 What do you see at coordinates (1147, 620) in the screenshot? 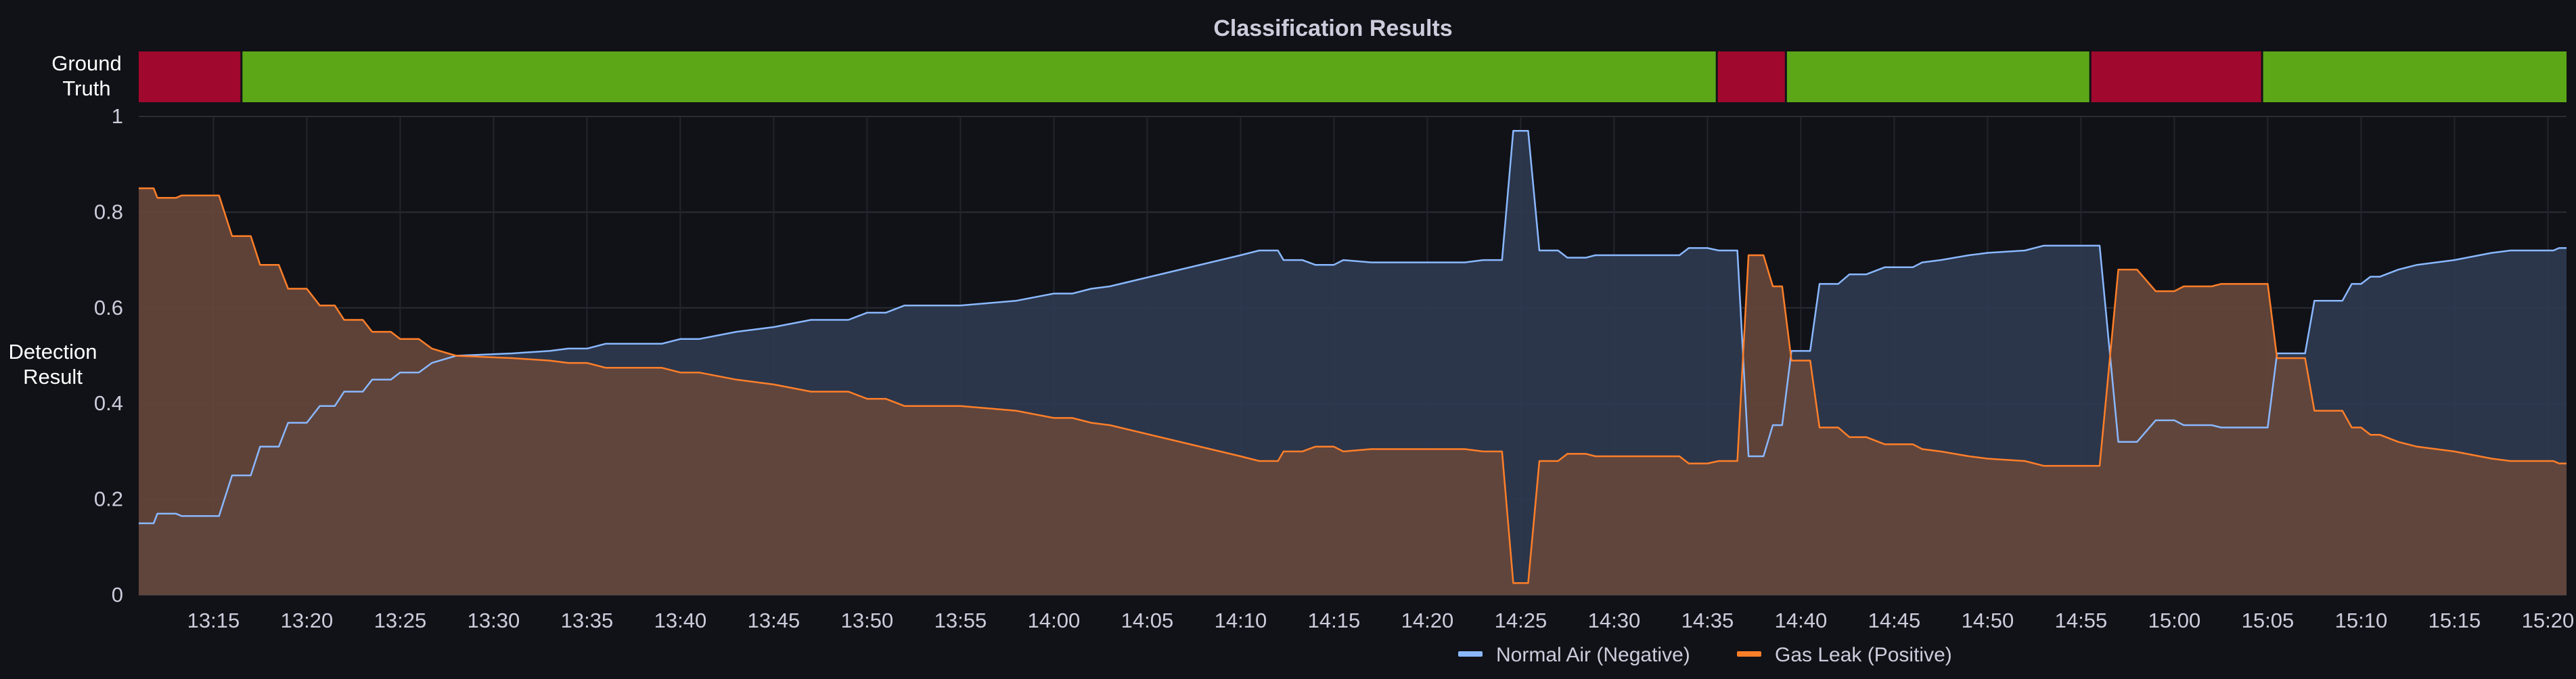
I see `x-tick-label: 14:05` at bounding box center [1147, 620].